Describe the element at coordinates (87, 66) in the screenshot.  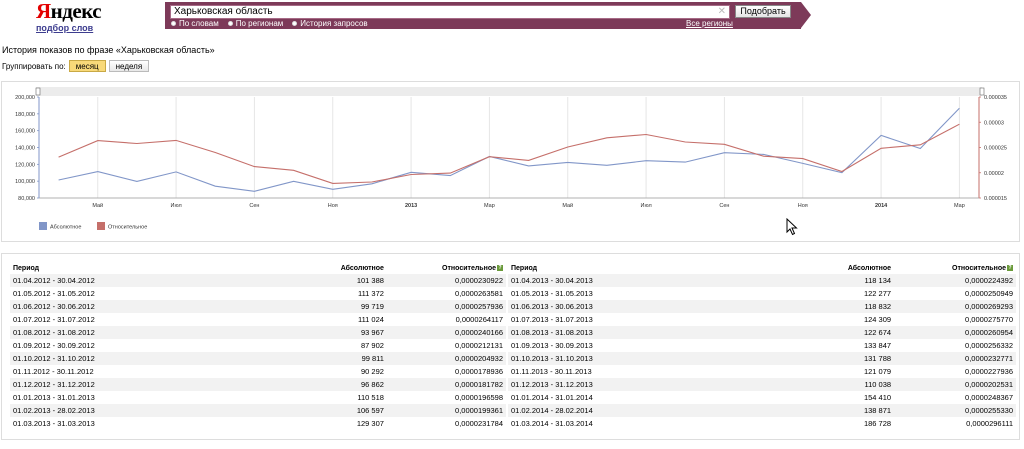
I see `group-month-button: месяц` at that location.